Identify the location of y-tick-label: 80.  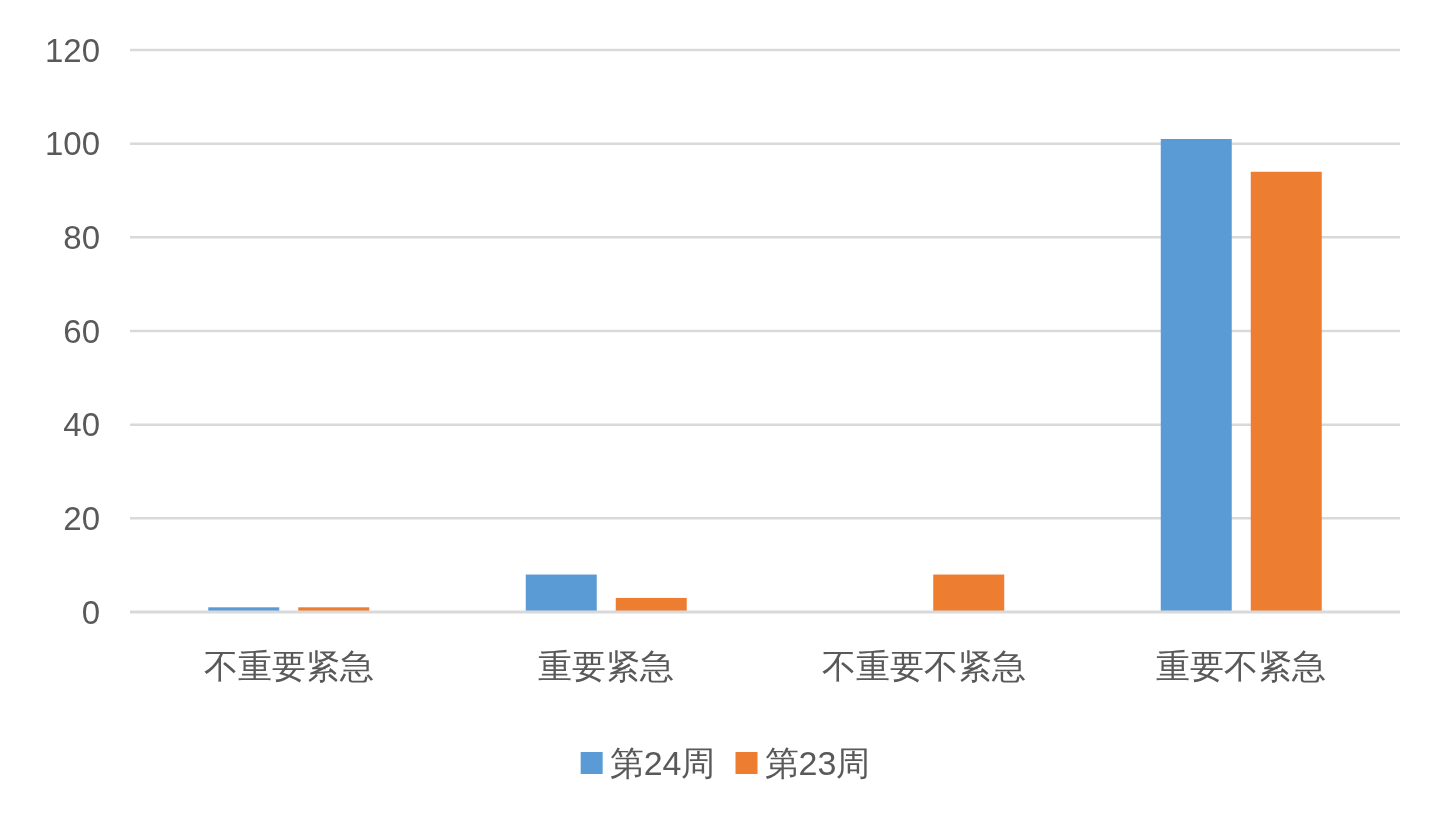
(81, 237).